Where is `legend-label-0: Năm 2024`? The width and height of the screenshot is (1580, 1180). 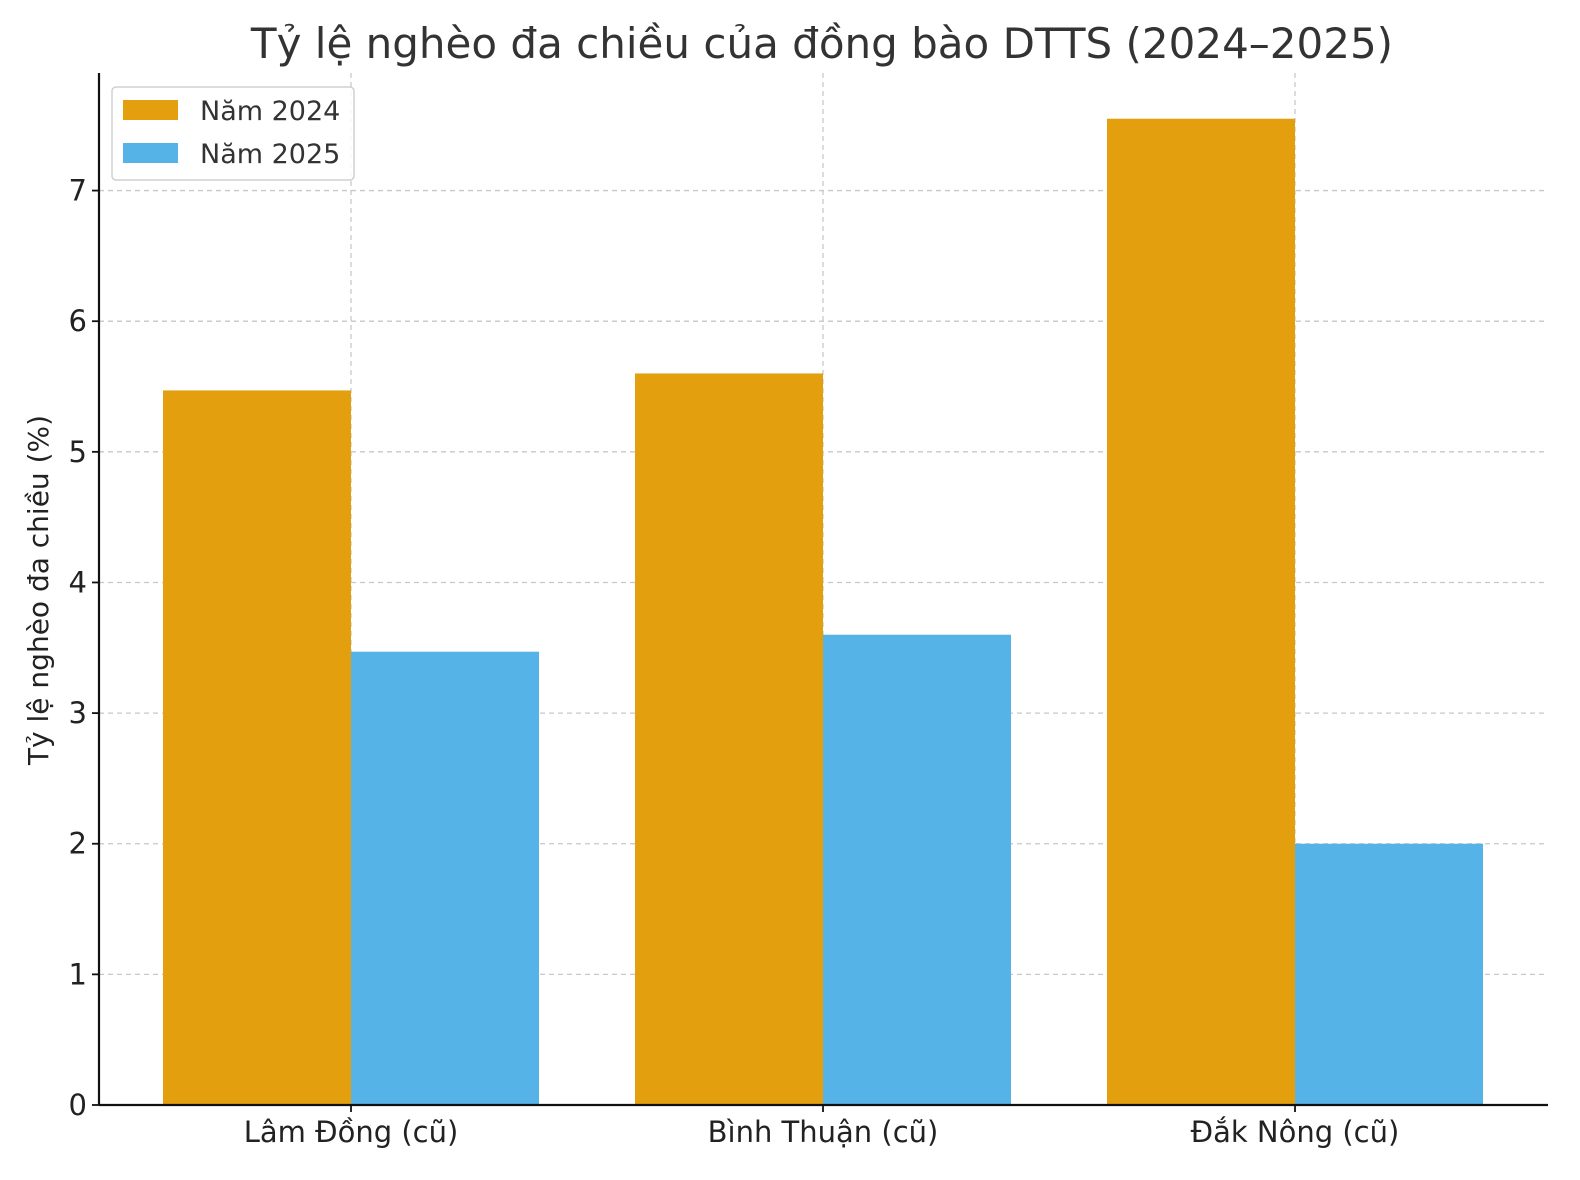 legend-label-0: Năm 2024 is located at coordinates (270, 111).